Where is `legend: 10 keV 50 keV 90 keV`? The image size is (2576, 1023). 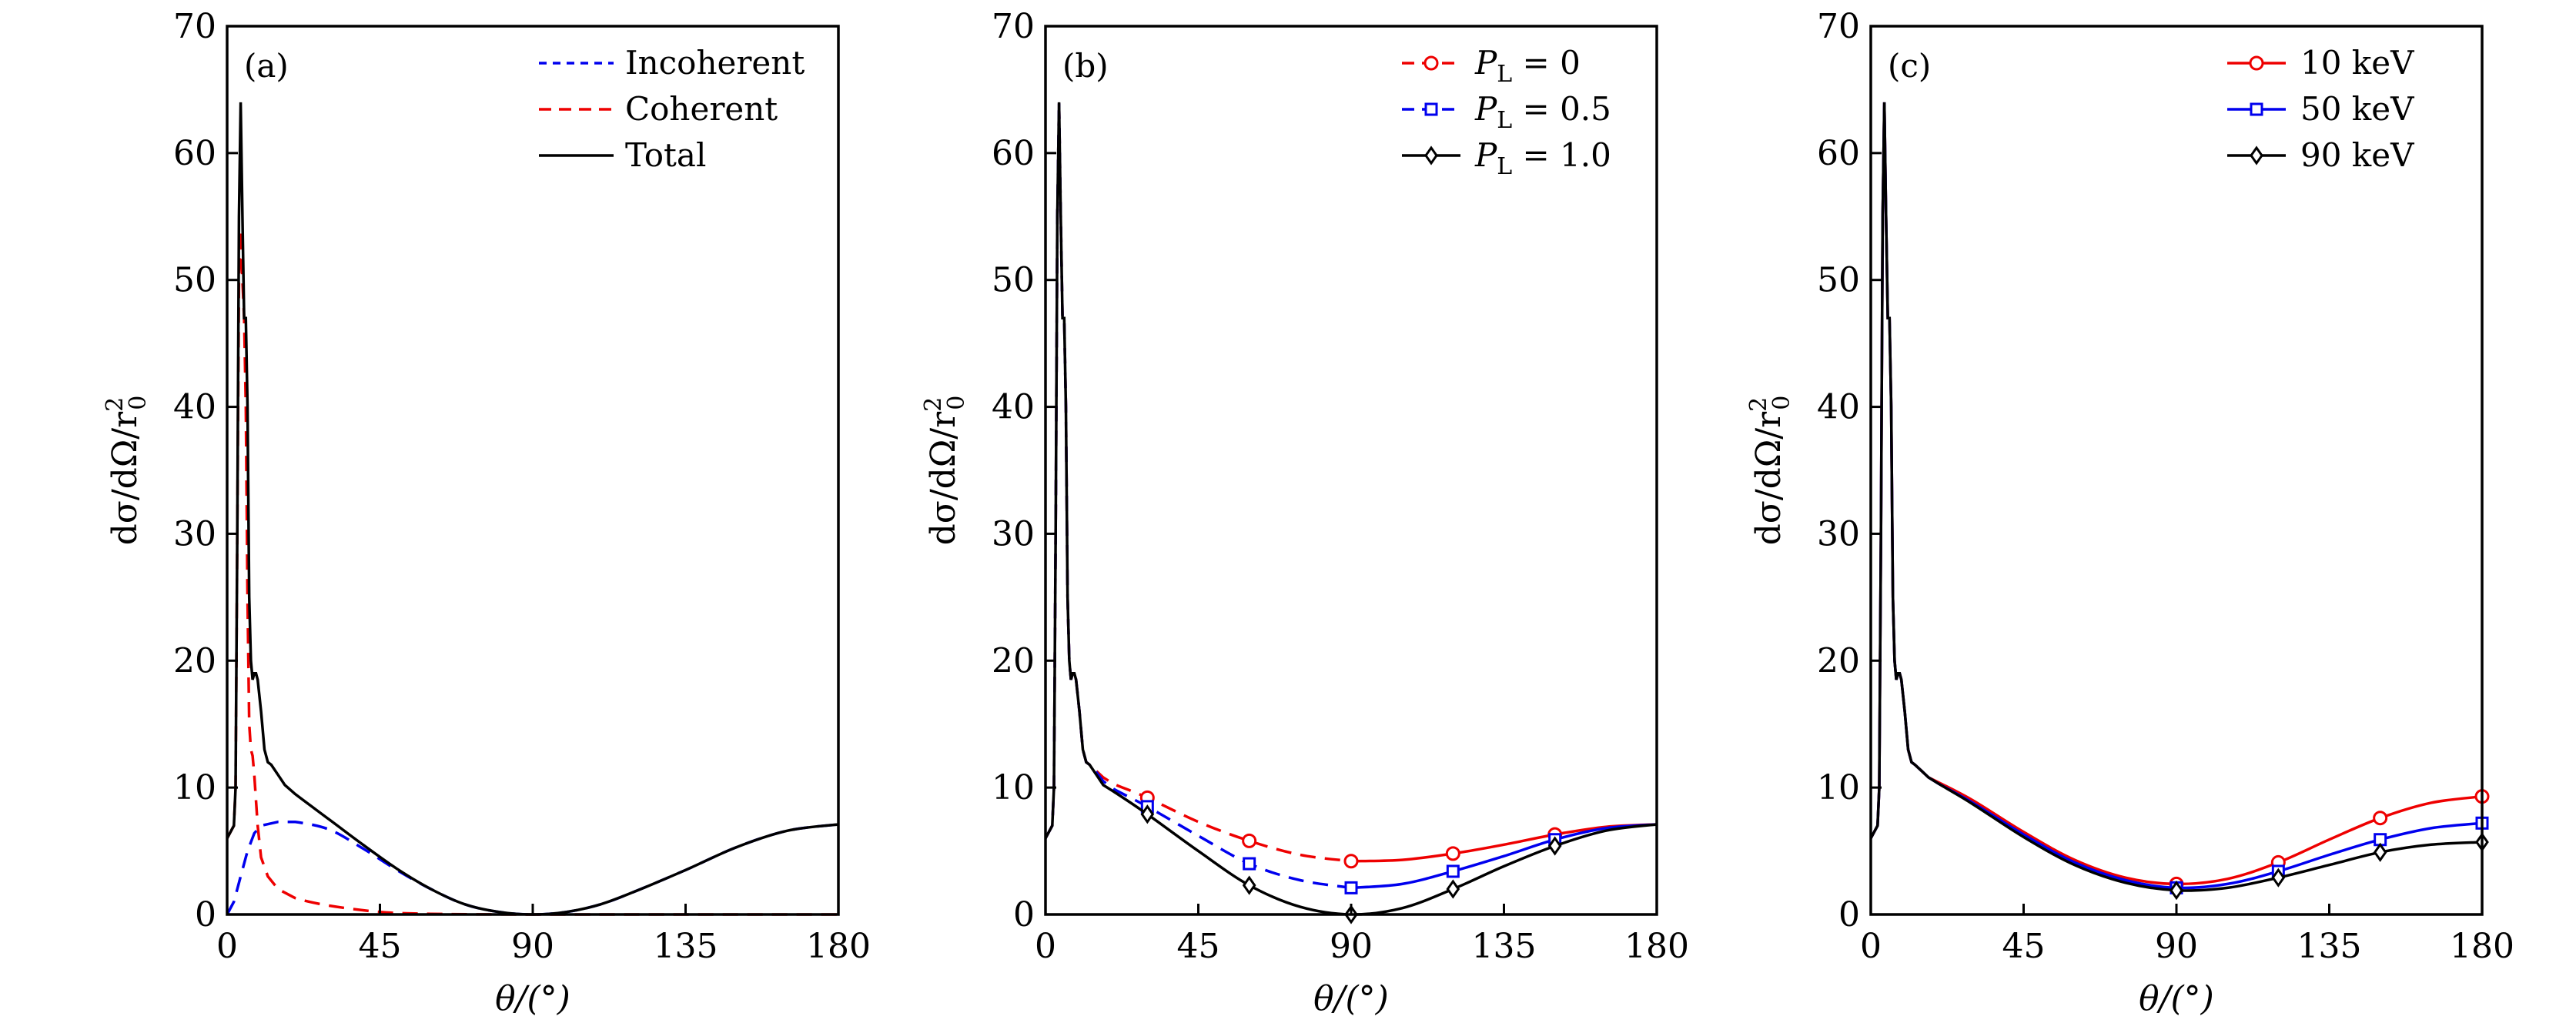 legend: 10 keV 50 keV 90 keV is located at coordinates (2320, 109).